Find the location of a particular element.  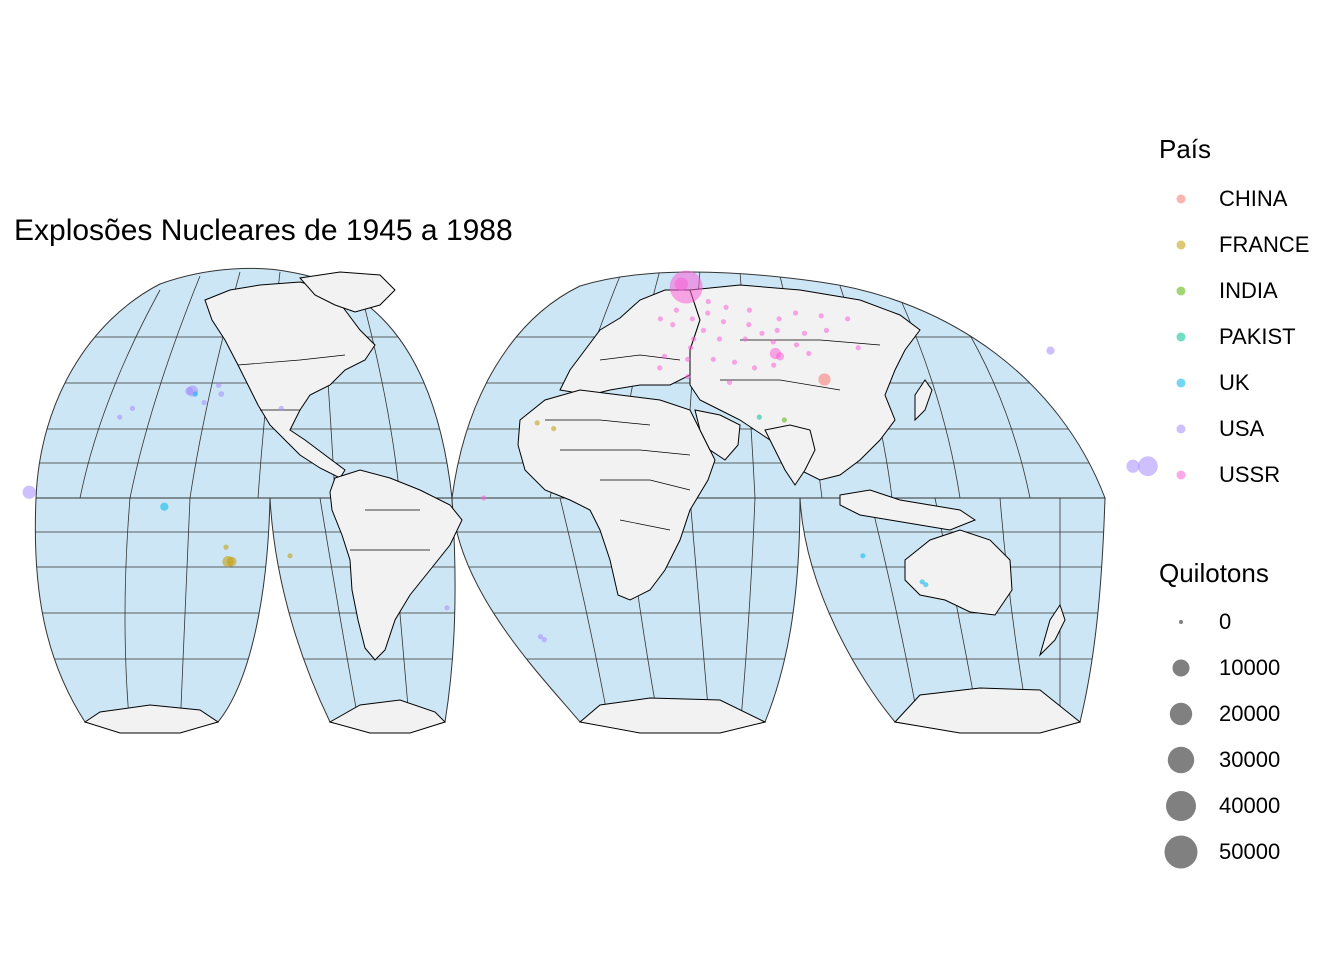

india is located at coordinates (790, 455).